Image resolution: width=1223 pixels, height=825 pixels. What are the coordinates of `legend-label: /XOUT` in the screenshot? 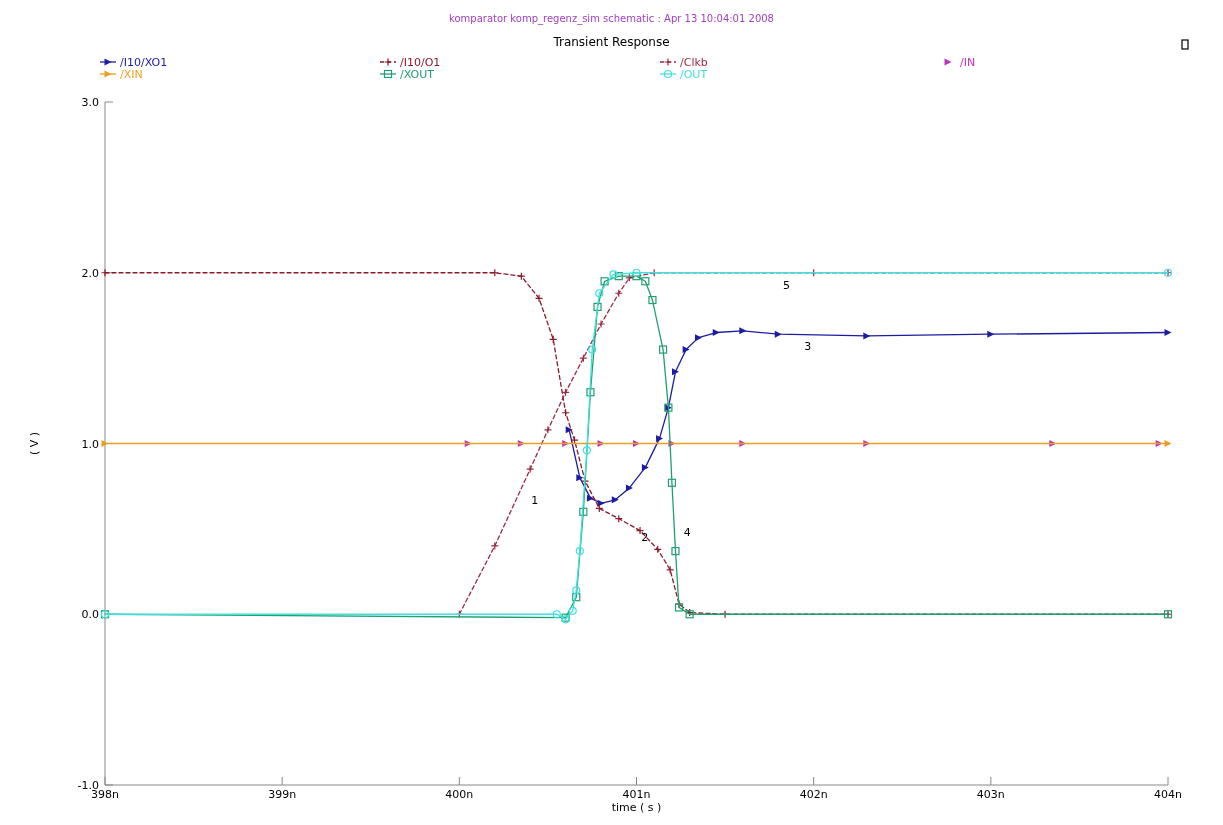 It's located at (417, 74).